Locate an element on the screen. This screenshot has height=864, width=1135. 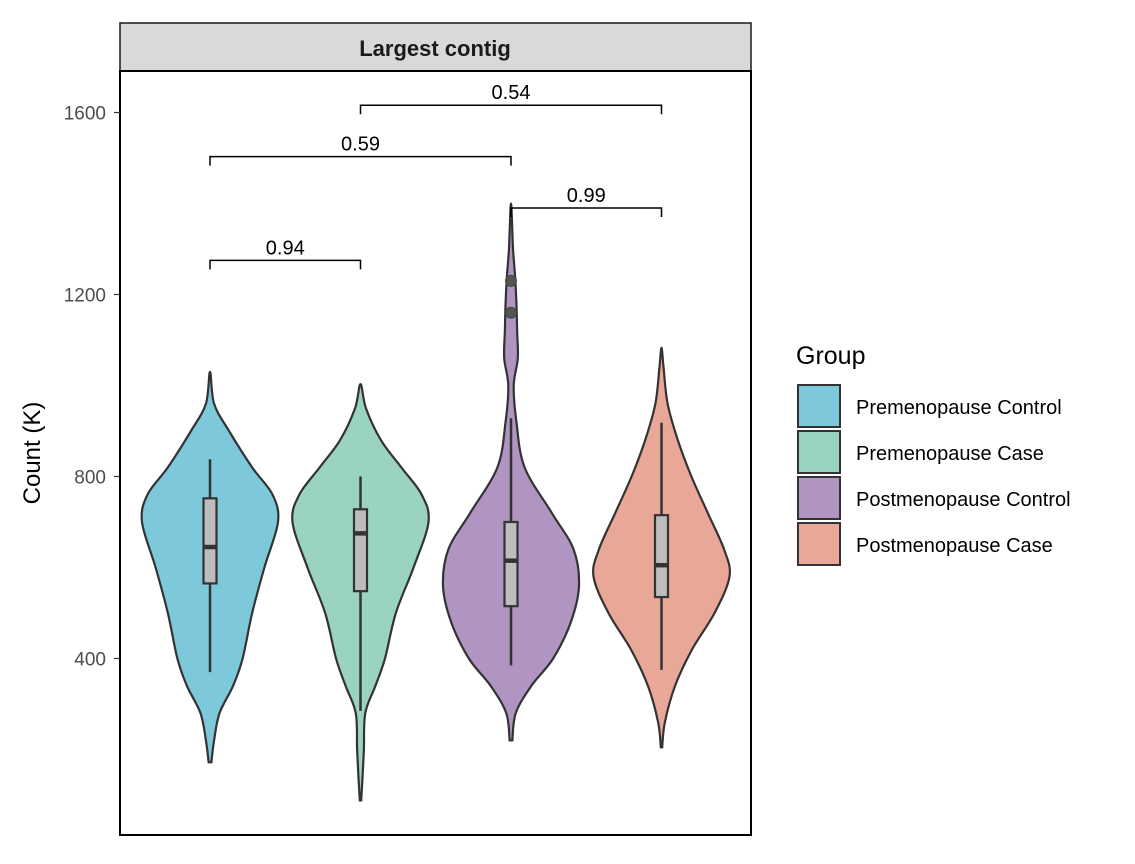
y-axis: 400 800 1200 1600 is located at coordinates (92, 387).